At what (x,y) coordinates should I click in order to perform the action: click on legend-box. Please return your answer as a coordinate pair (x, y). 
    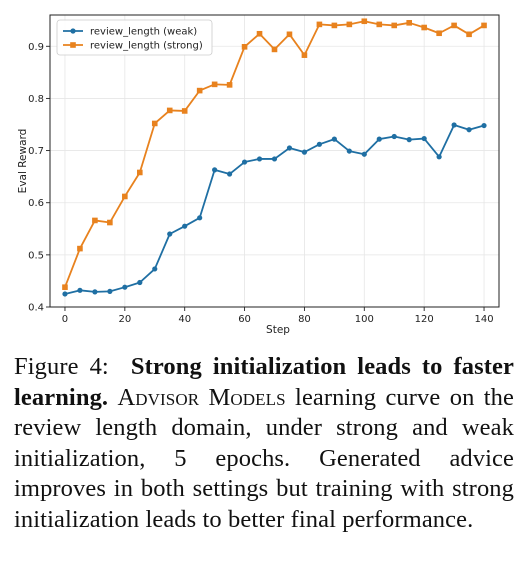
    Looking at the image, I should click on (134, 37).